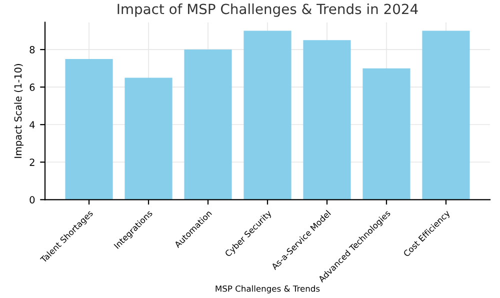 This screenshot has height=298, width=500. I want to click on y-tick-label: 0, so click(32, 200).